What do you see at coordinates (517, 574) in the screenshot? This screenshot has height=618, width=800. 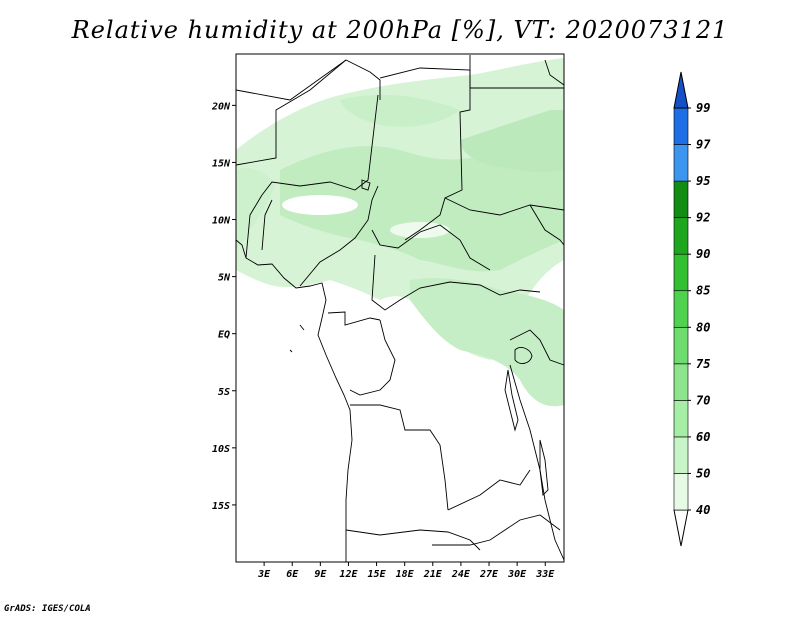 I see `lon-tick-label: 30E` at bounding box center [517, 574].